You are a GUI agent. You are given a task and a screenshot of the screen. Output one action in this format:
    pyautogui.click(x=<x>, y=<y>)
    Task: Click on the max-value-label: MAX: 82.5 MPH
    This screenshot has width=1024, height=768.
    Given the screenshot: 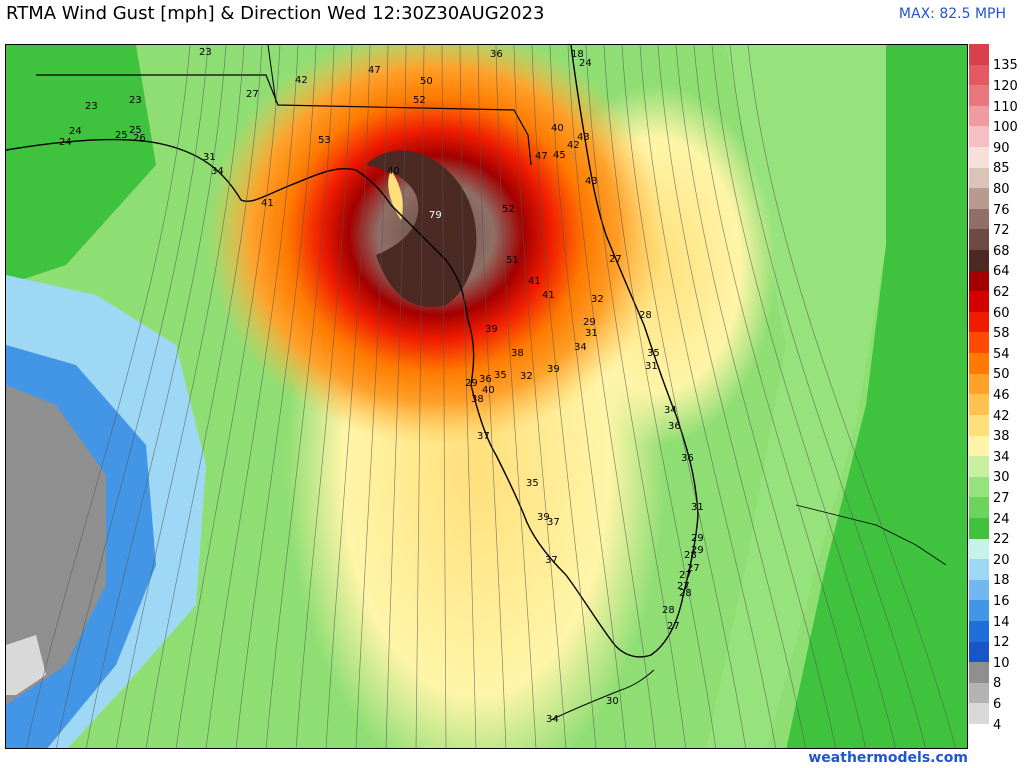 What is the action you would take?
    pyautogui.click(x=952, y=14)
    